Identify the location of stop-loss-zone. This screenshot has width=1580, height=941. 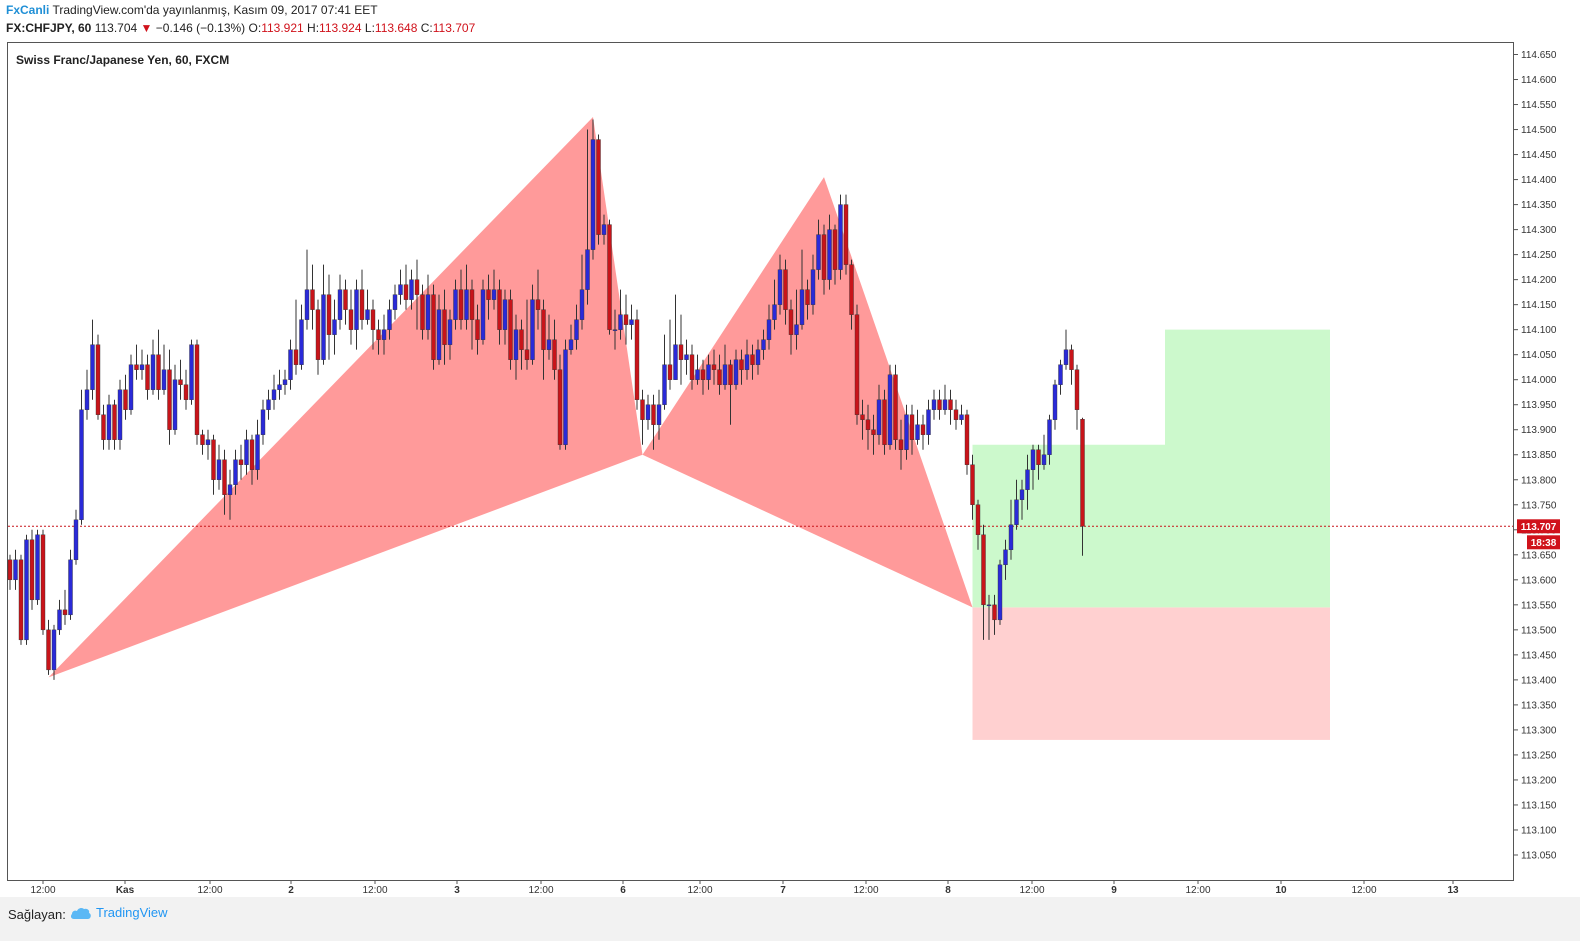
(1151, 673).